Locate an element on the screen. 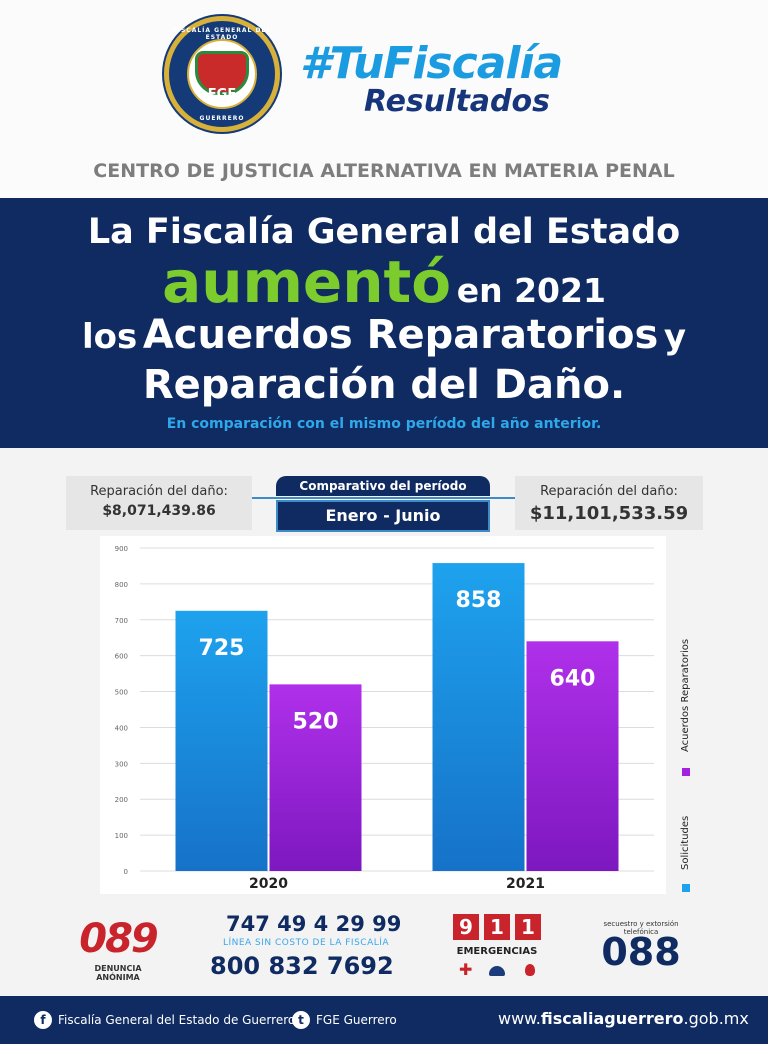  y-tick-label: 300 is located at coordinates (121, 764).